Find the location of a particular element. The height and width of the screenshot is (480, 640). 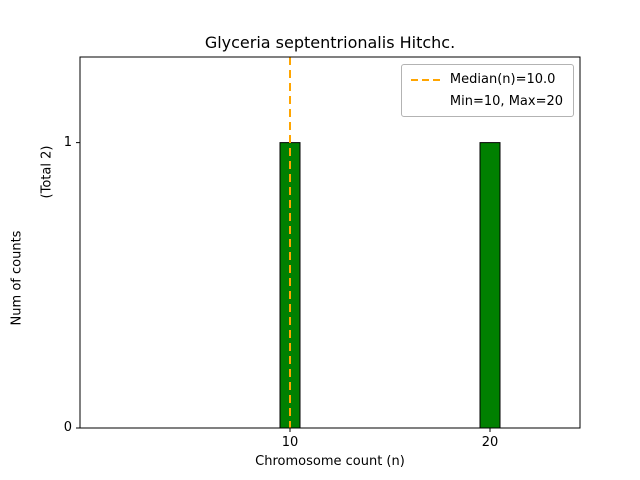

x-axis-label: Chromosome count (n) is located at coordinates (330, 461).